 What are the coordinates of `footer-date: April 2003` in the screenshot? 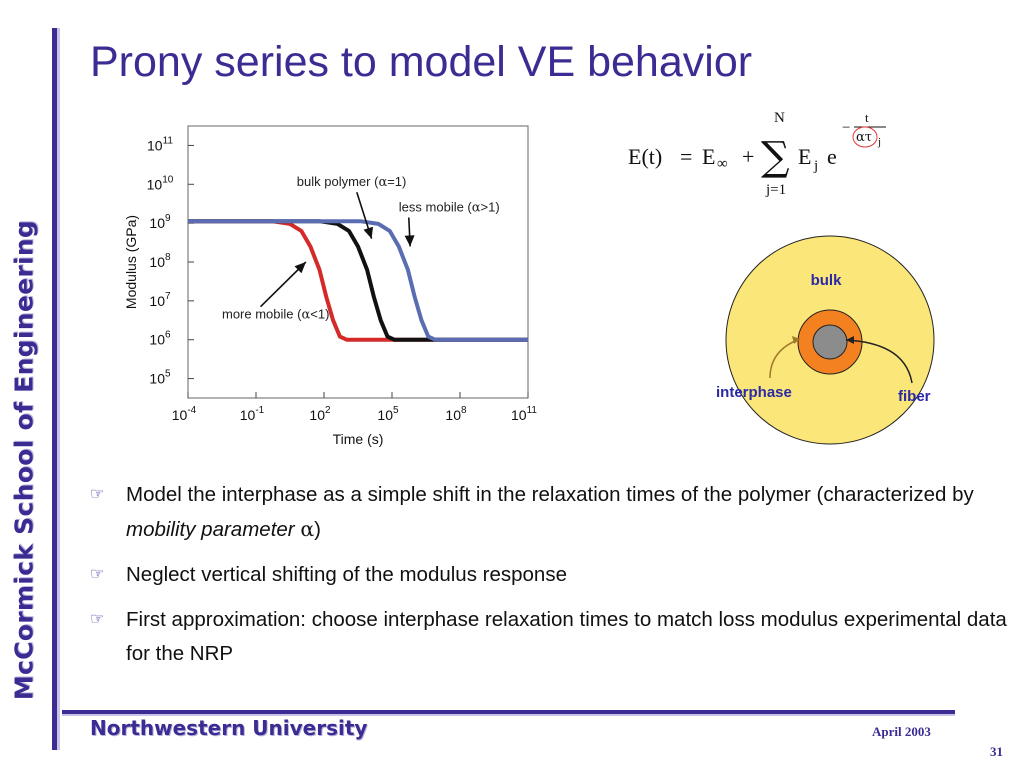 It's located at (901, 731).